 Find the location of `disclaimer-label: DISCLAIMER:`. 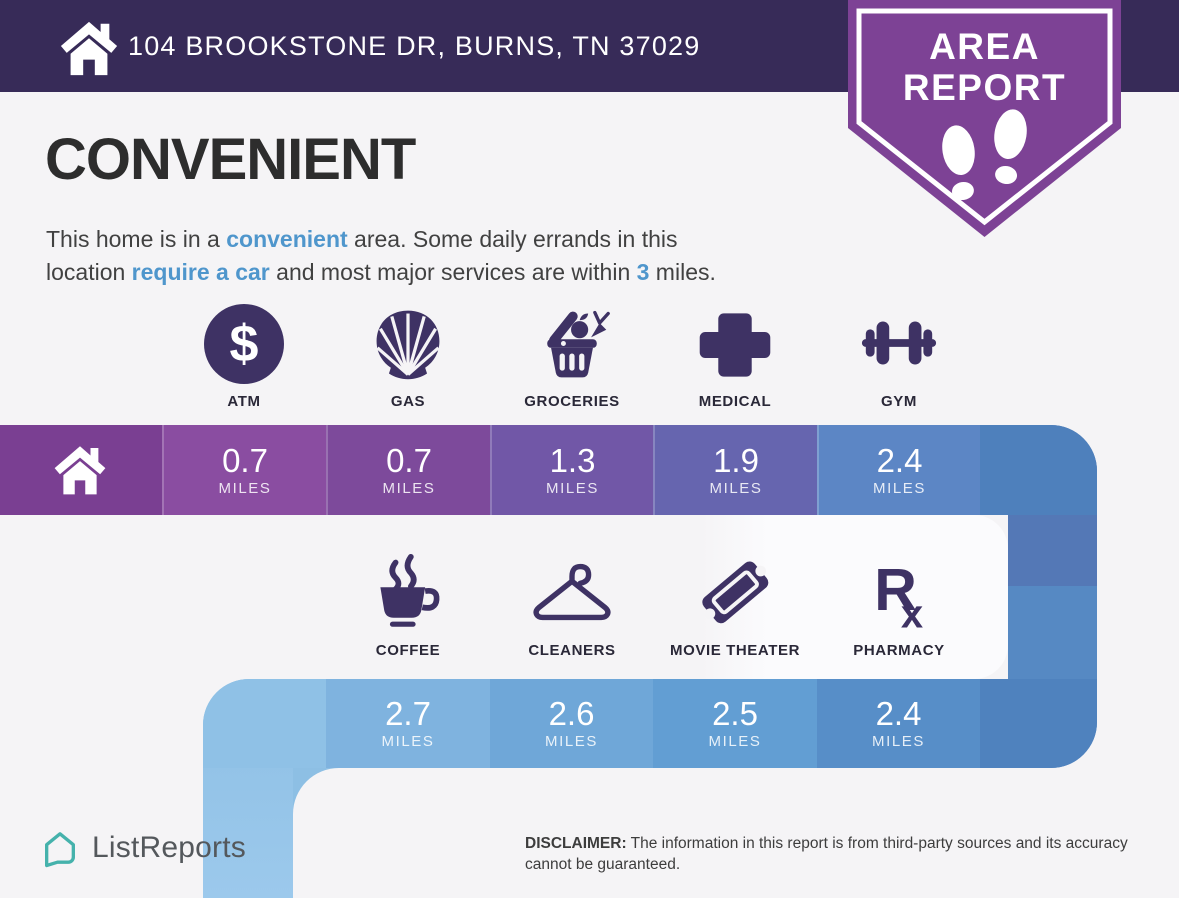

disclaimer-label: DISCLAIMER: is located at coordinates (576, 843).